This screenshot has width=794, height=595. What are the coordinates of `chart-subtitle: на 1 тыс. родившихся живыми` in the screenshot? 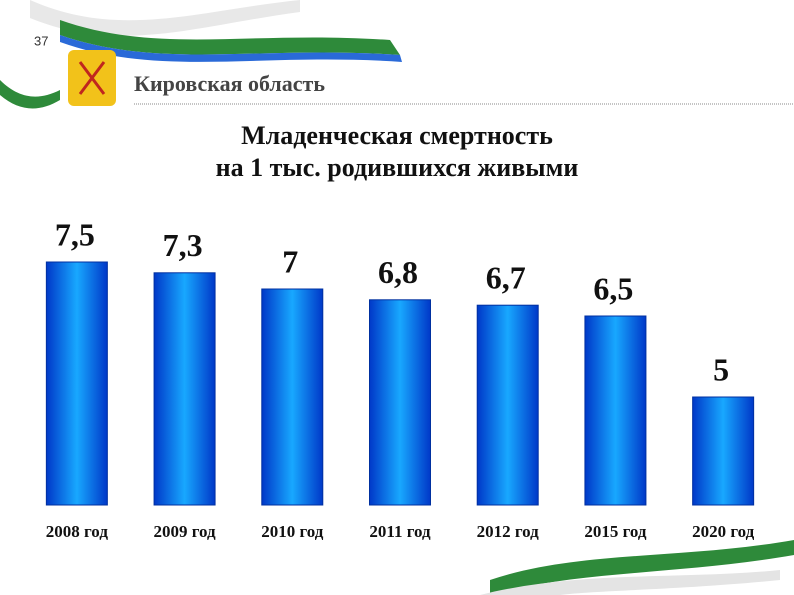 It's located at (397, 167).